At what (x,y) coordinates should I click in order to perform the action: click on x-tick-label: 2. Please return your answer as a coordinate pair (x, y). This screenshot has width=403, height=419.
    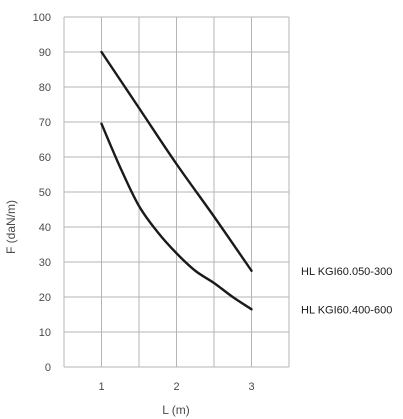
    Looking at the image, I should click on (176, 387).